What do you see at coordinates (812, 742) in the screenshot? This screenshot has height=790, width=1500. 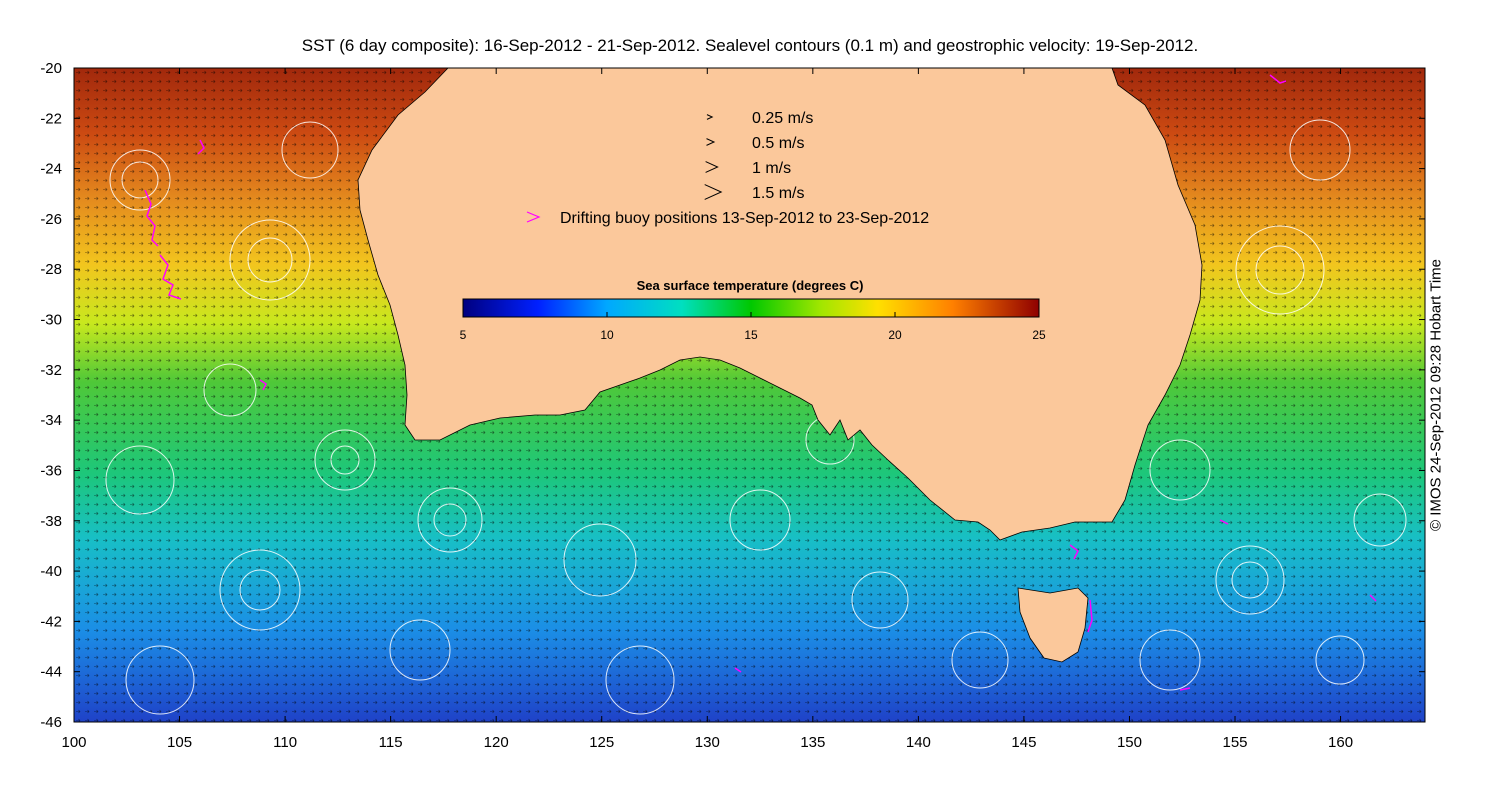 I see `x-tick-label: 135` at bounding box center [812, 742].